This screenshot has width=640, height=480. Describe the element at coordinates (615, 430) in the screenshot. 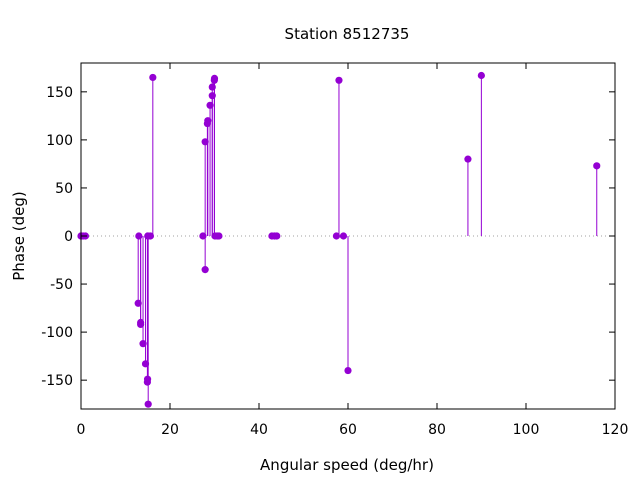

I see `x-tick-label-6: 120` at that location.